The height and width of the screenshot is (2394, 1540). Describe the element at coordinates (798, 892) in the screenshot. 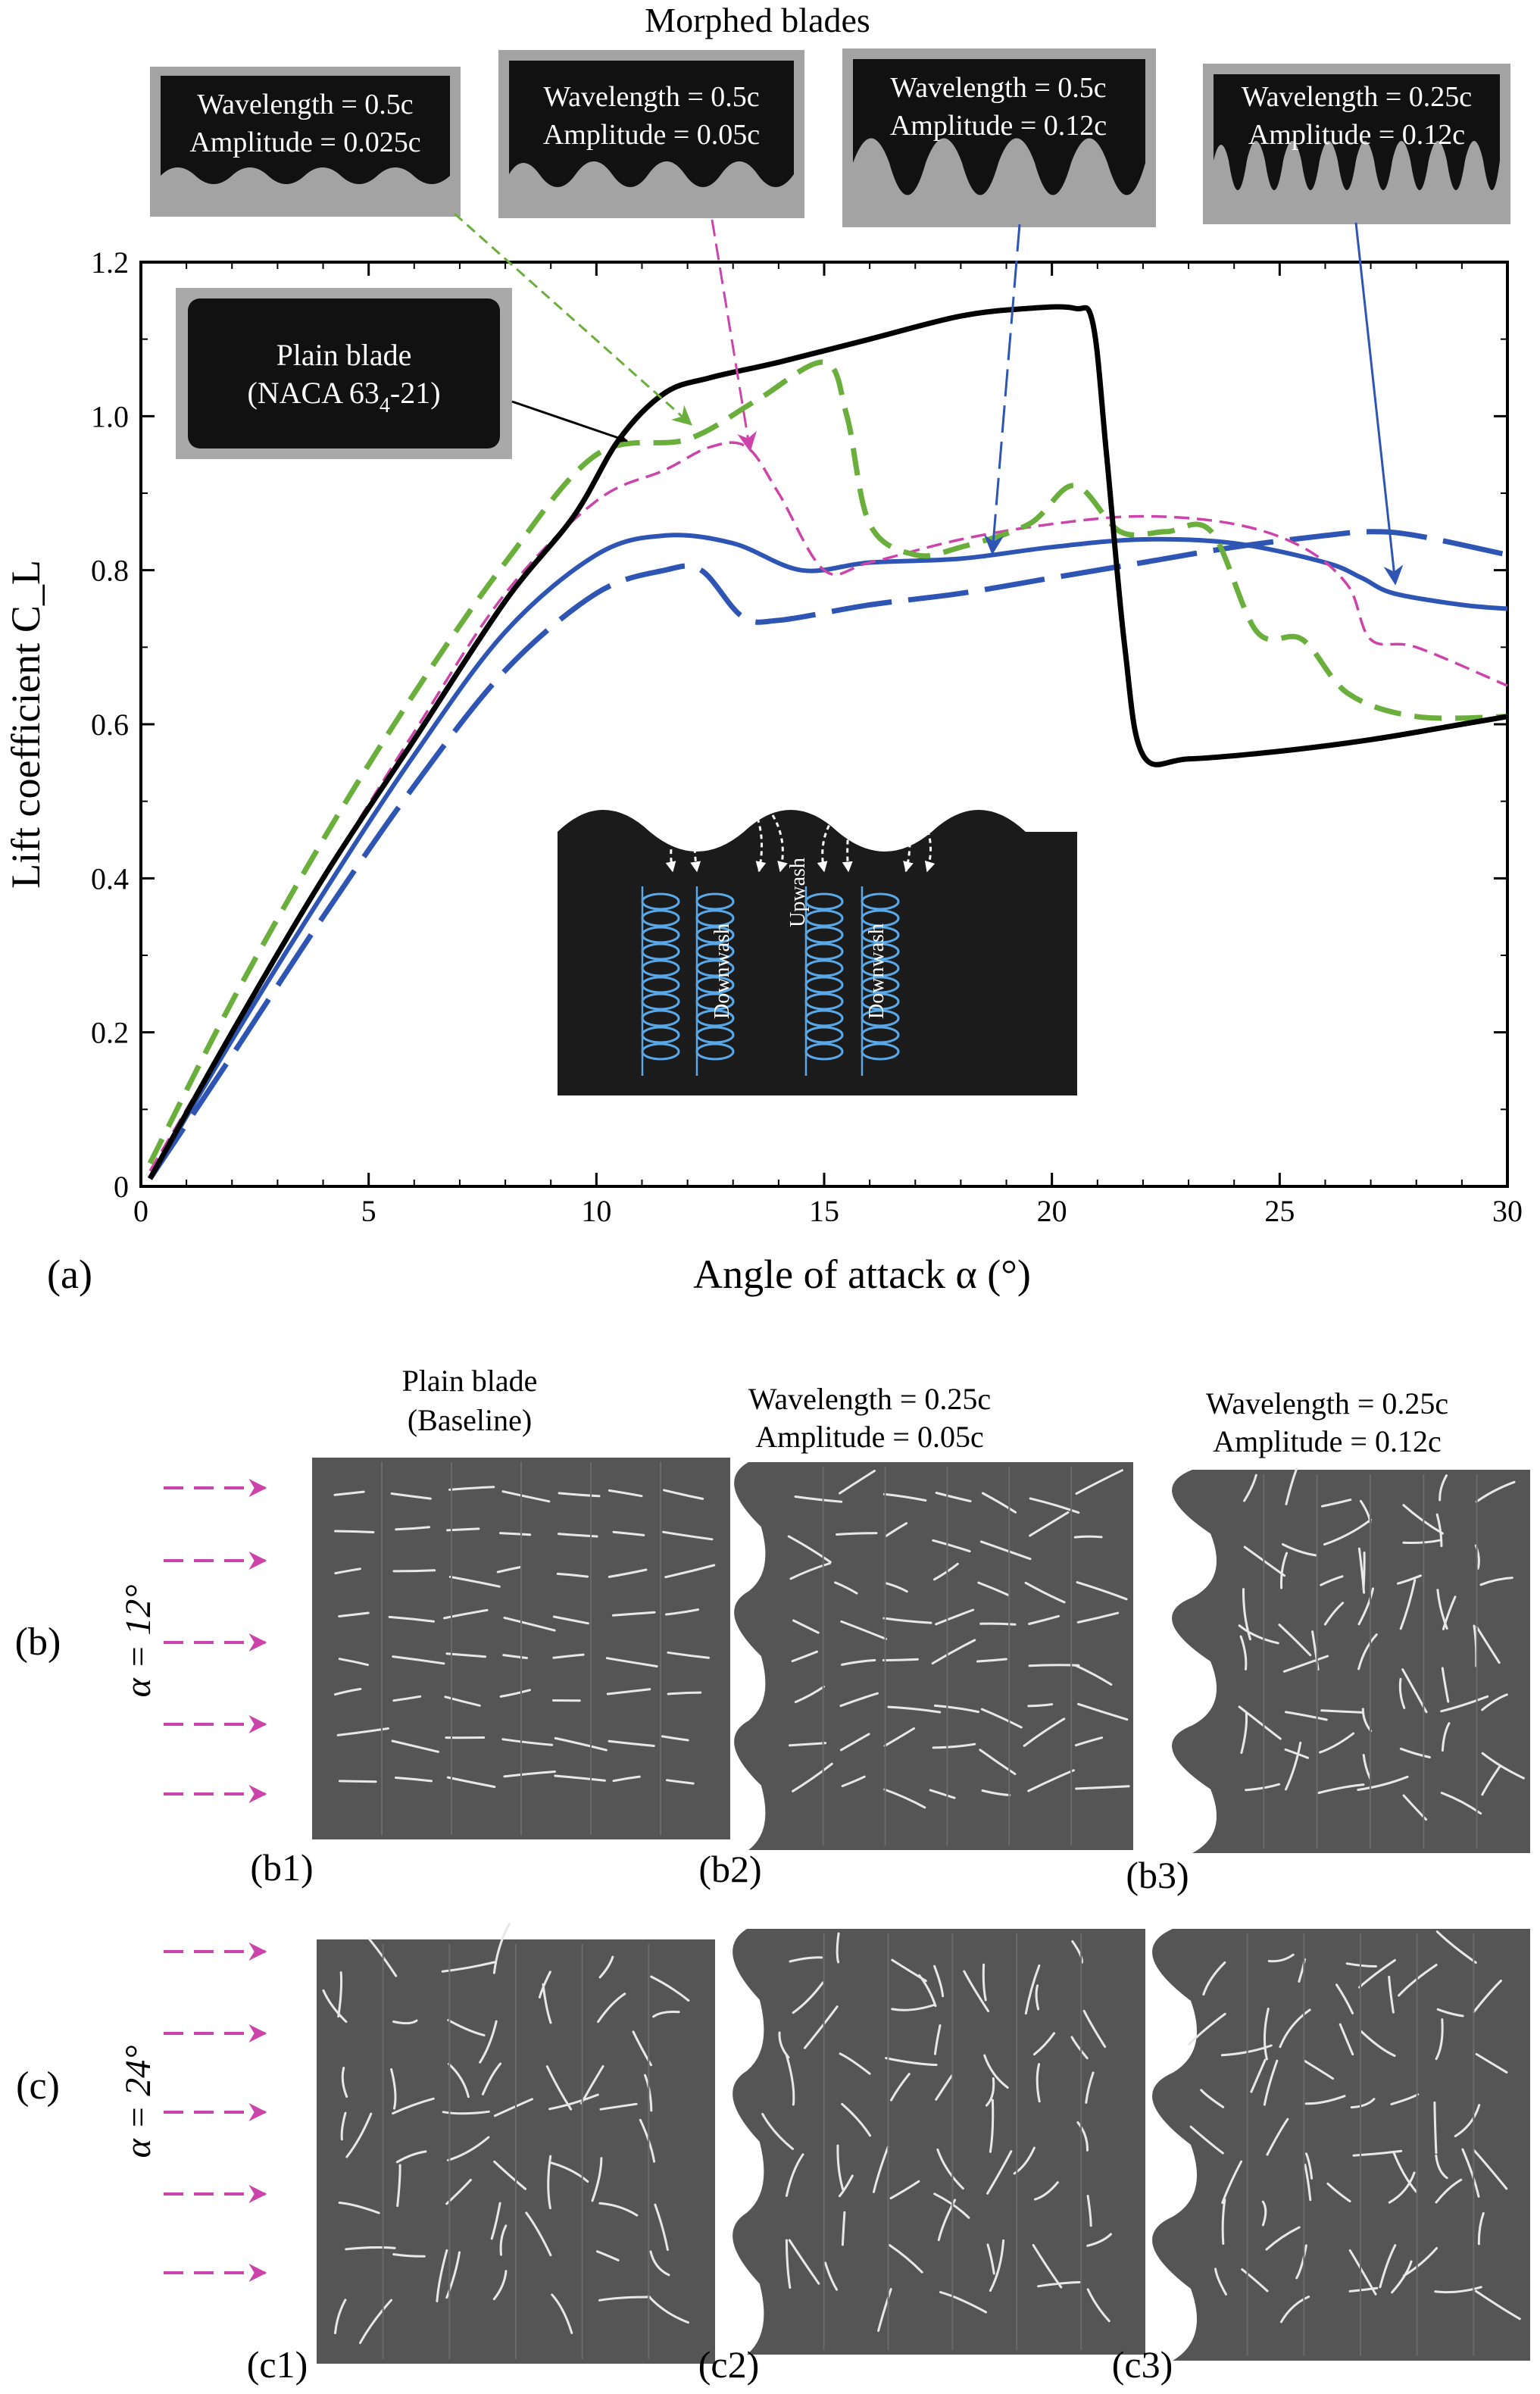

I see `upwash-label: Upwash` at that location.